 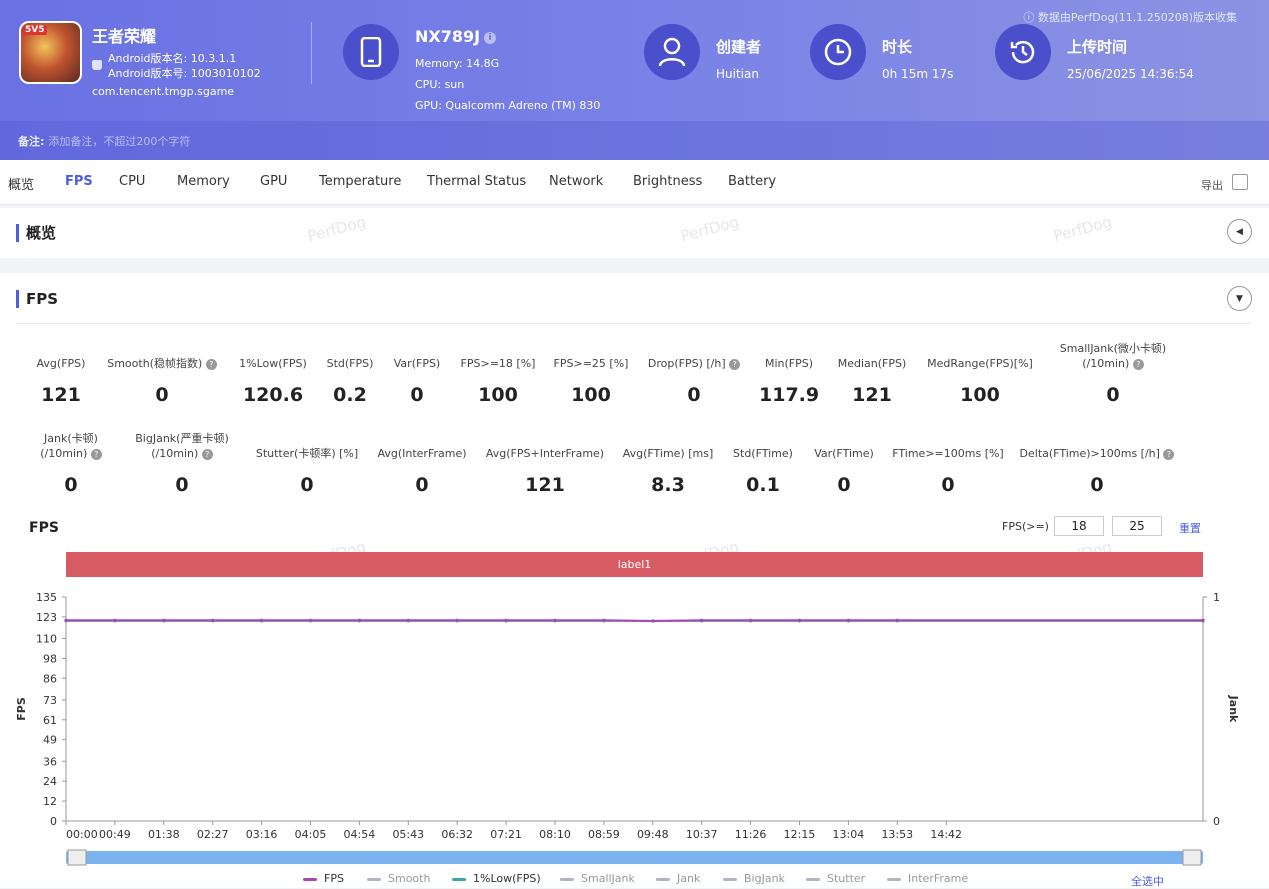 What do you see at coordinates (398, 878) in the screenshot?
I see `legend-item-smooth: Smooth` at bounding box center [398, 878].